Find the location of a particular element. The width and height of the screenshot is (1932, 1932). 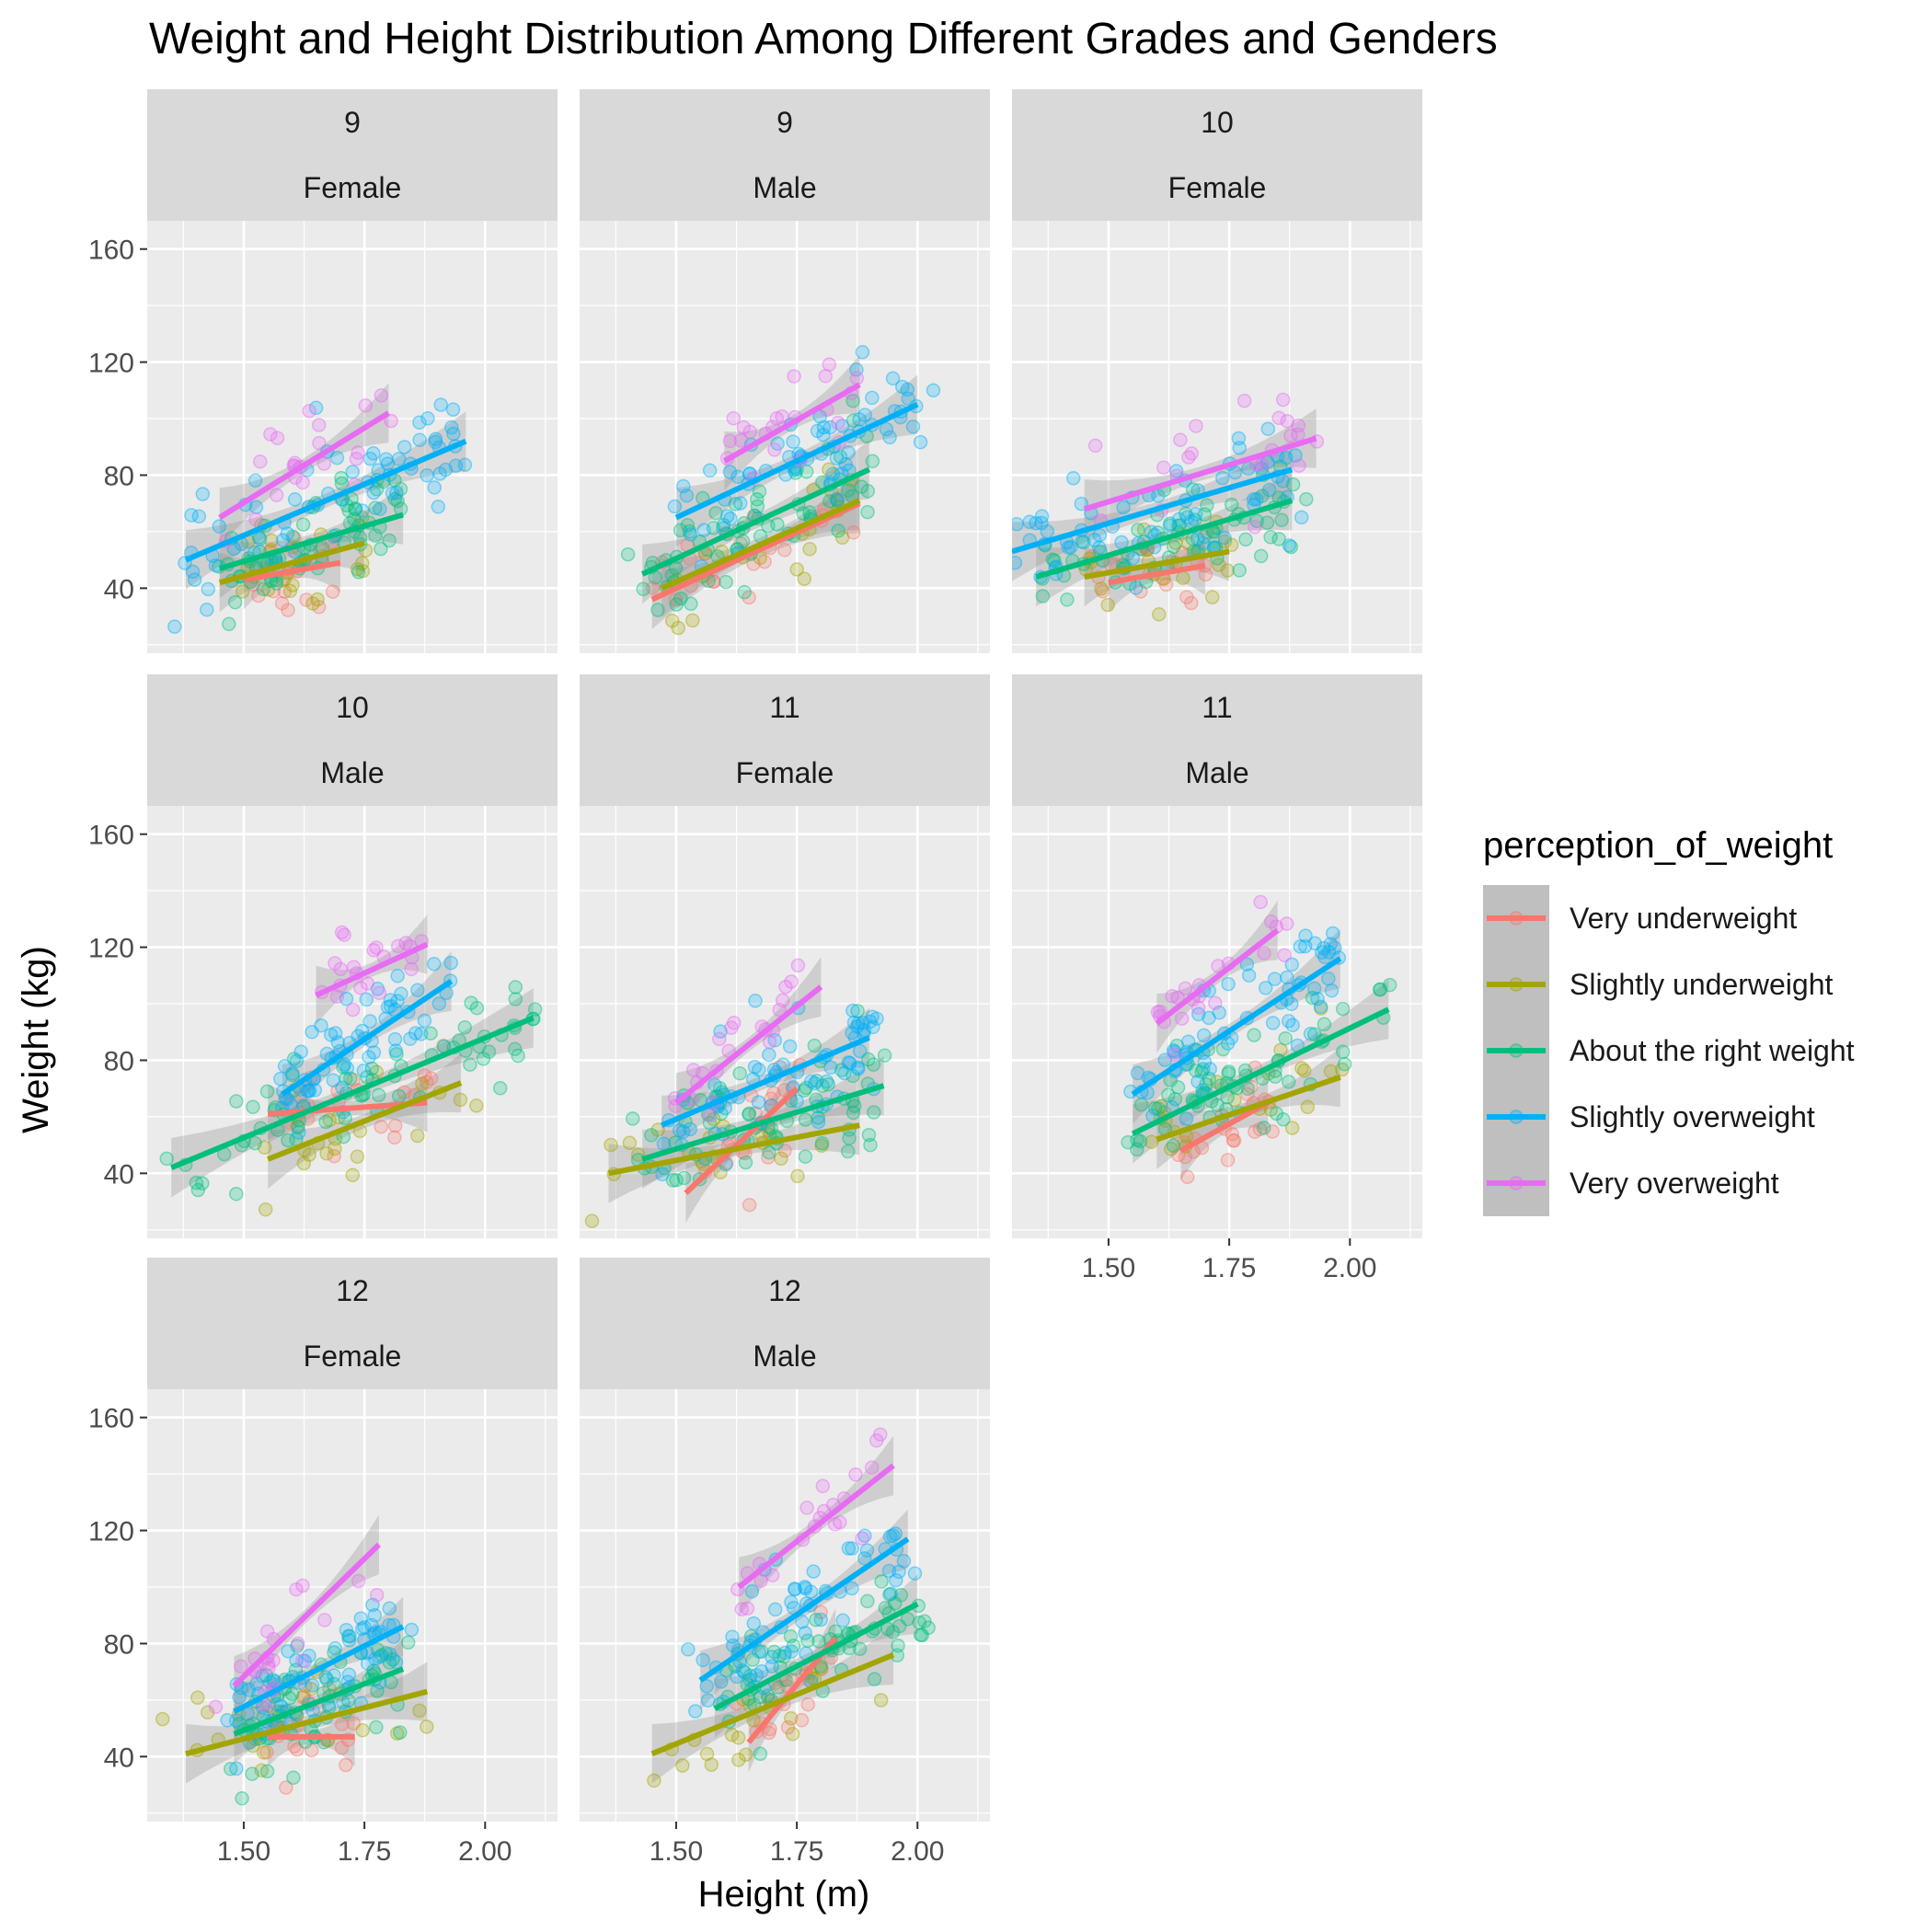

facet-gender-label: Female is located at coordinates (353, 187).